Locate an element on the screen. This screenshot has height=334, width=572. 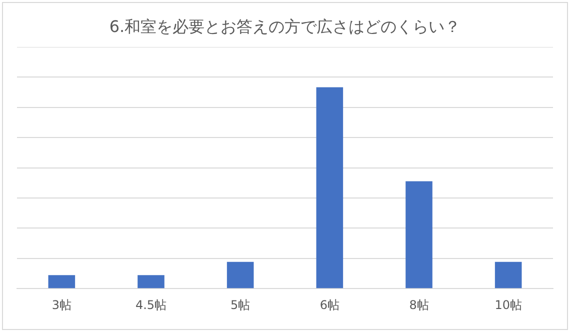
x-tick-label: 3帖 is located at coordinates (62, 305).